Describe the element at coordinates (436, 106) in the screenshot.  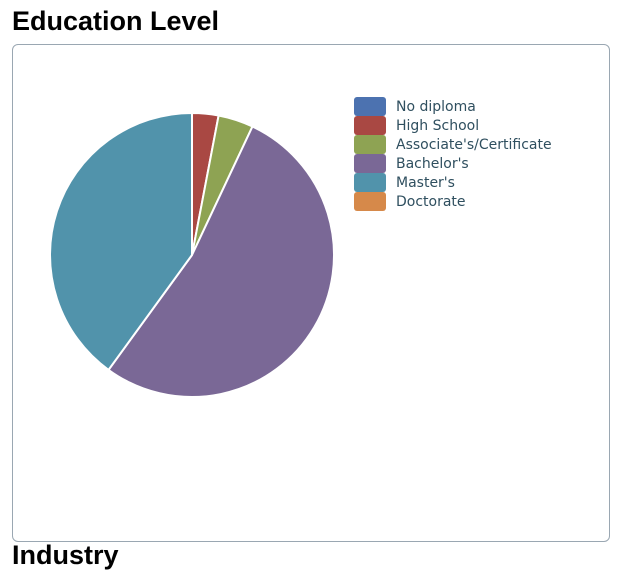
I see `legend-label: No diploma` at that location.